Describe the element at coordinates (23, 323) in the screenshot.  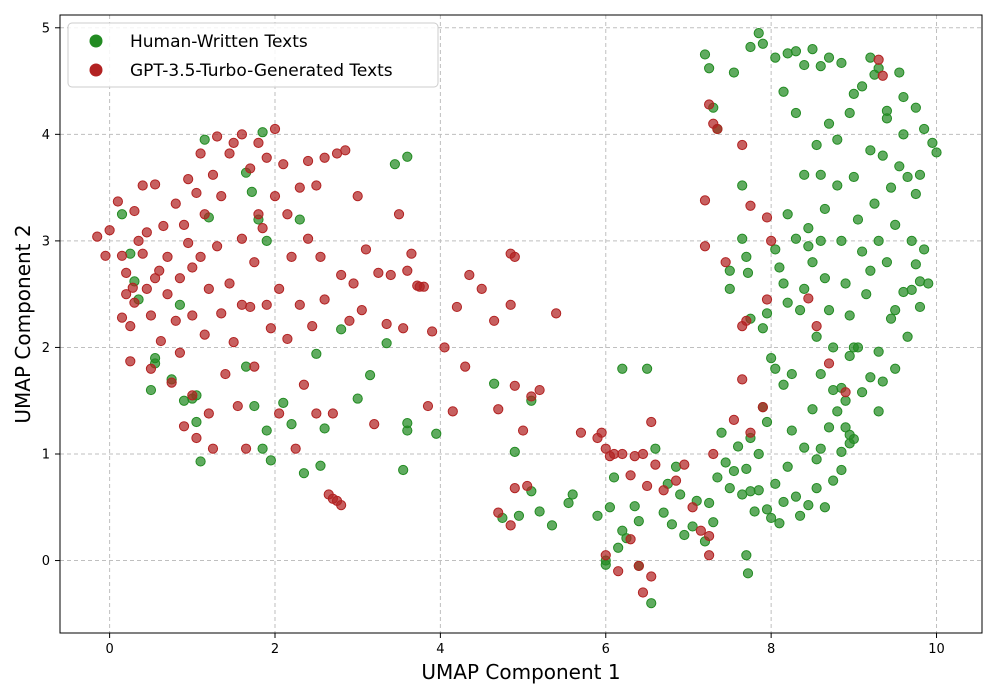
I see `y-axis-label: UMAP Component 2` at that location.